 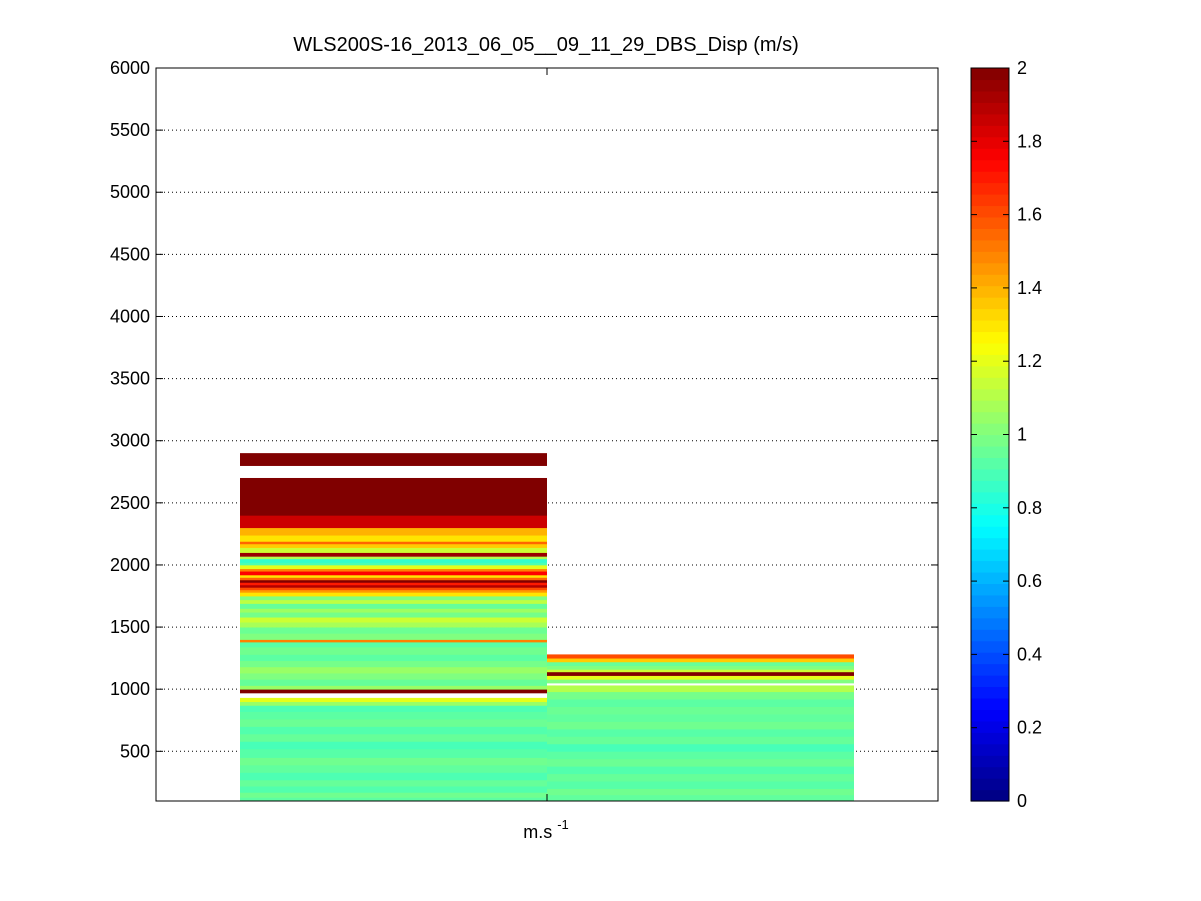 I want to click on y-tick-label: 3500, so click(x=130, y=379).